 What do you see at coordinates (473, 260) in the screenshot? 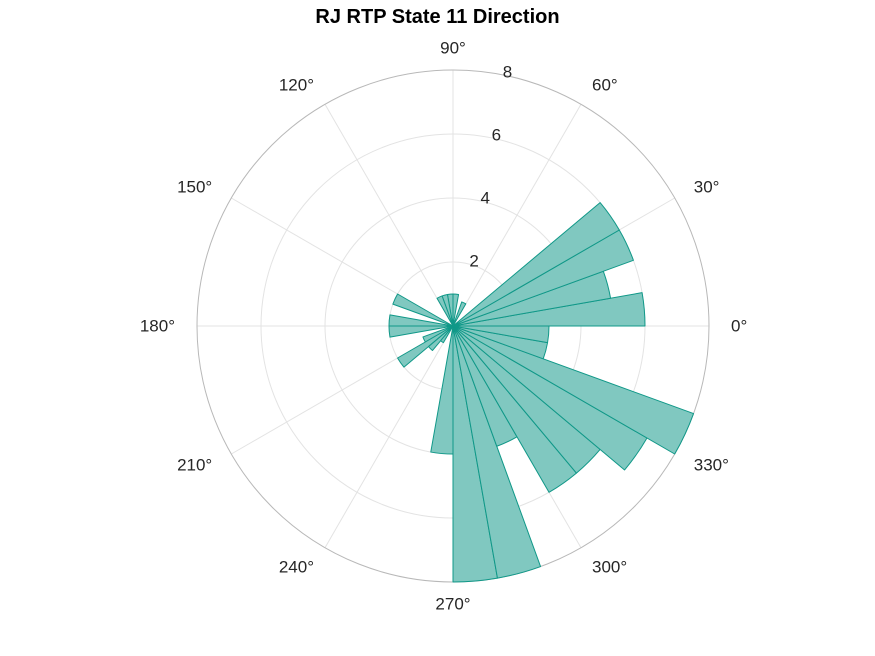
I see `r-tick-label: 2` at bounding box center [473, 260].